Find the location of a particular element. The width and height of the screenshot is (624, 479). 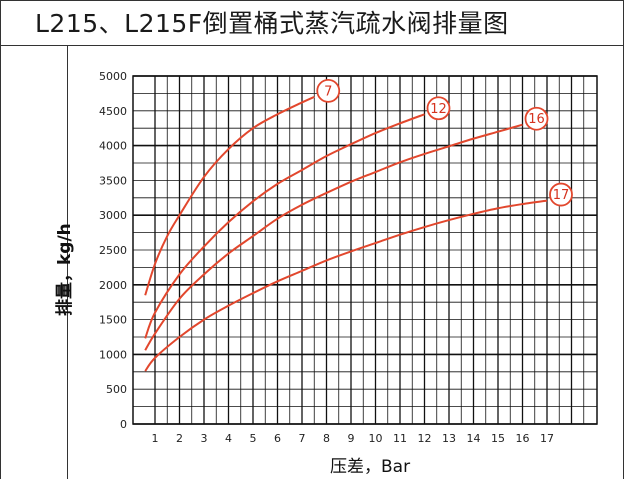

x-tick-label: 3 is located at coordinates (204, 438).